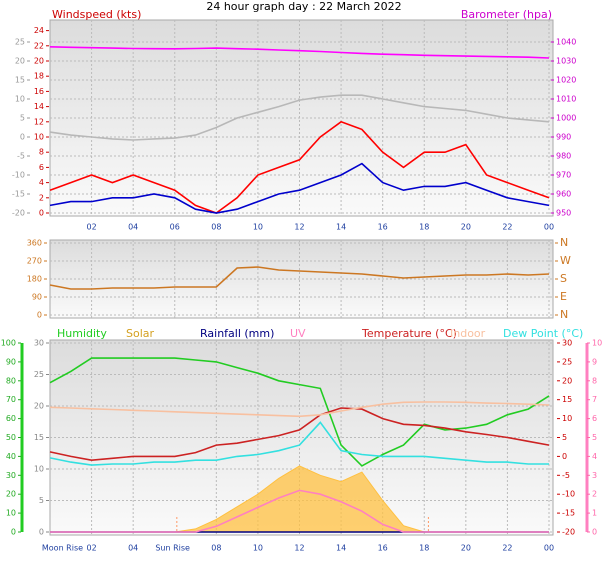 This screenshot has height=561, width=608. What do you see at coordinates (563, 194) in the screenshot?
I see `y-tick-label: 960` at bounding box center [563, 194].